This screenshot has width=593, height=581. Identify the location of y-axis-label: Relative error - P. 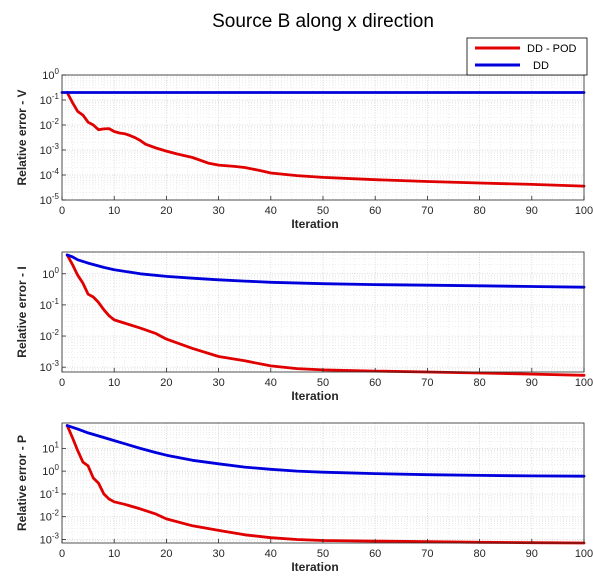
(22, 483).